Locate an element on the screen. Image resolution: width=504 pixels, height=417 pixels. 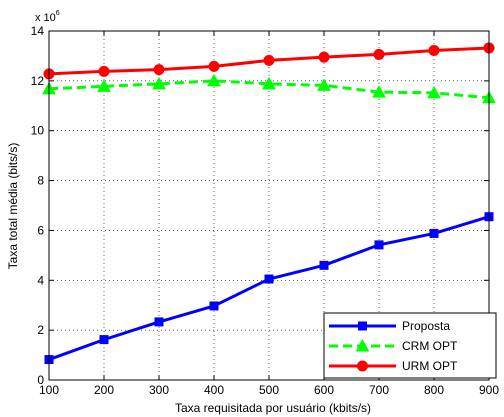
y-axis-multiplier-exponent: 6 is located at coordinates (58, 13).